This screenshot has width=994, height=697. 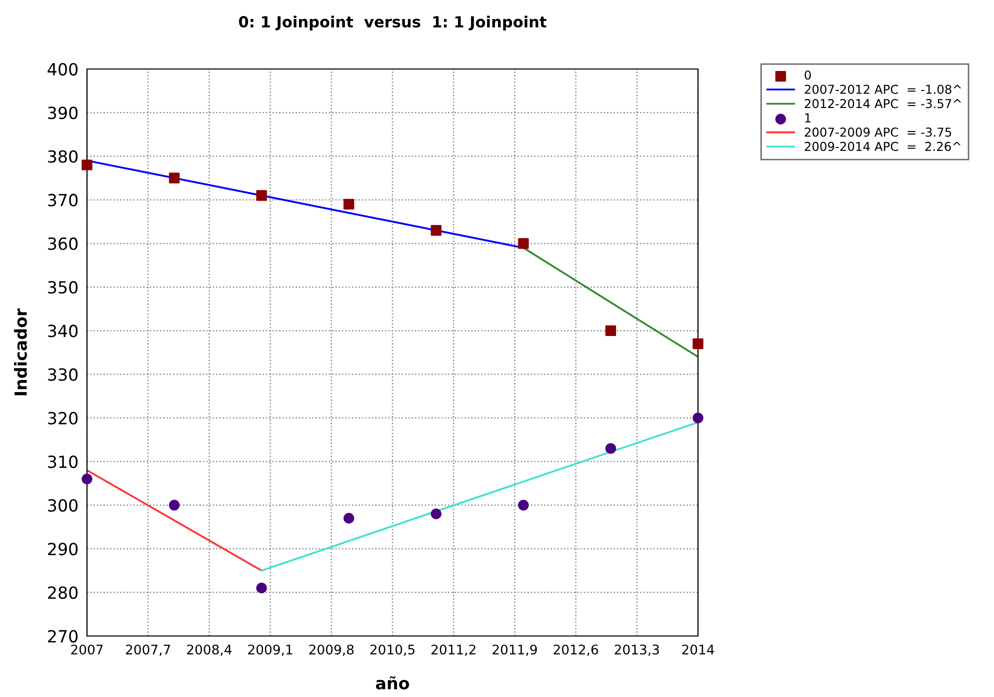 I want to click on y-tick-label: 390, so click(x=63, y=113).